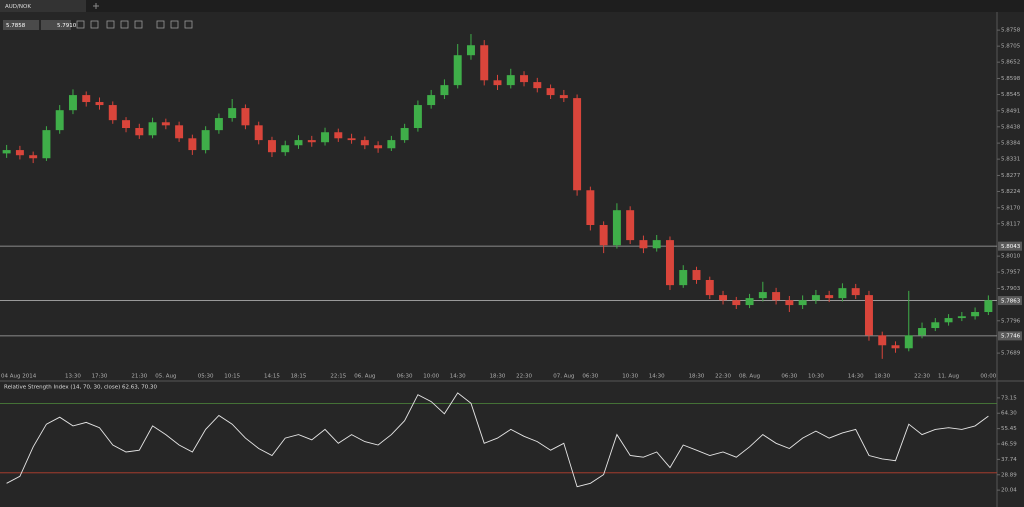 The image size is (1024, 507). I want to click on draw-button, so click(160, 24).